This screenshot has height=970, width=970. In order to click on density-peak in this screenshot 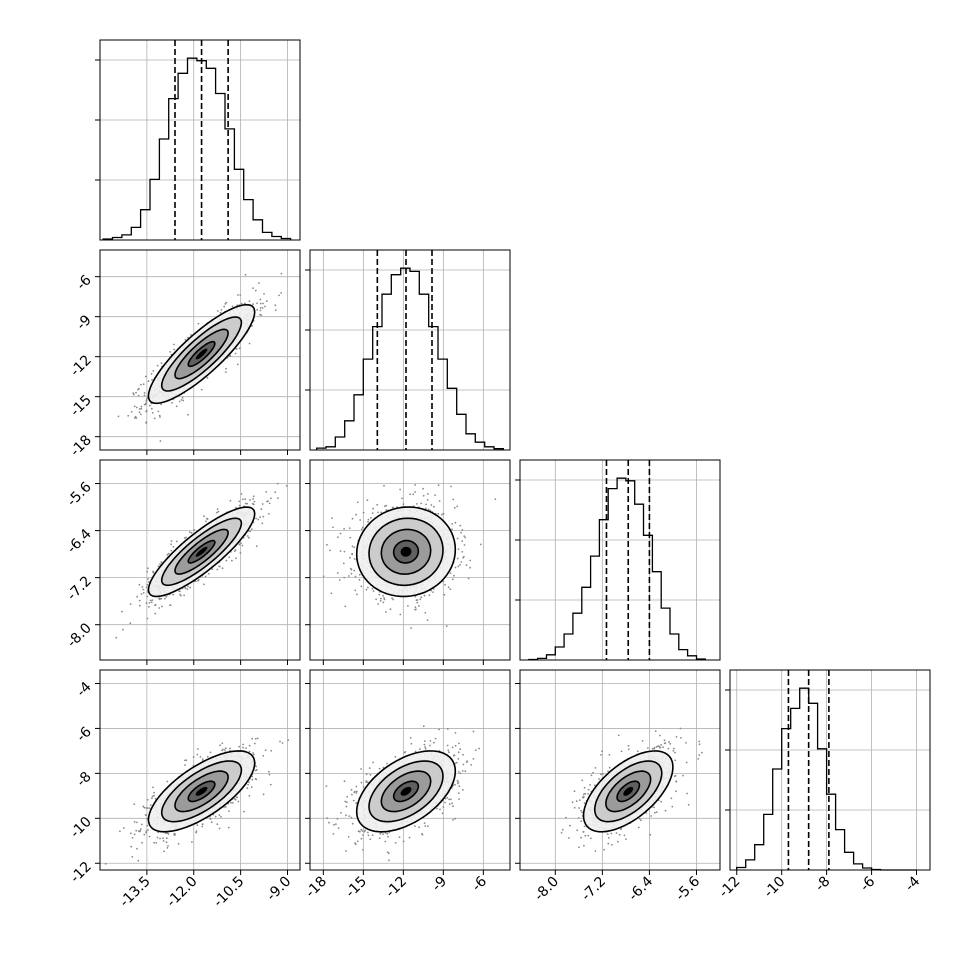, I will do `click(406, 551)`.